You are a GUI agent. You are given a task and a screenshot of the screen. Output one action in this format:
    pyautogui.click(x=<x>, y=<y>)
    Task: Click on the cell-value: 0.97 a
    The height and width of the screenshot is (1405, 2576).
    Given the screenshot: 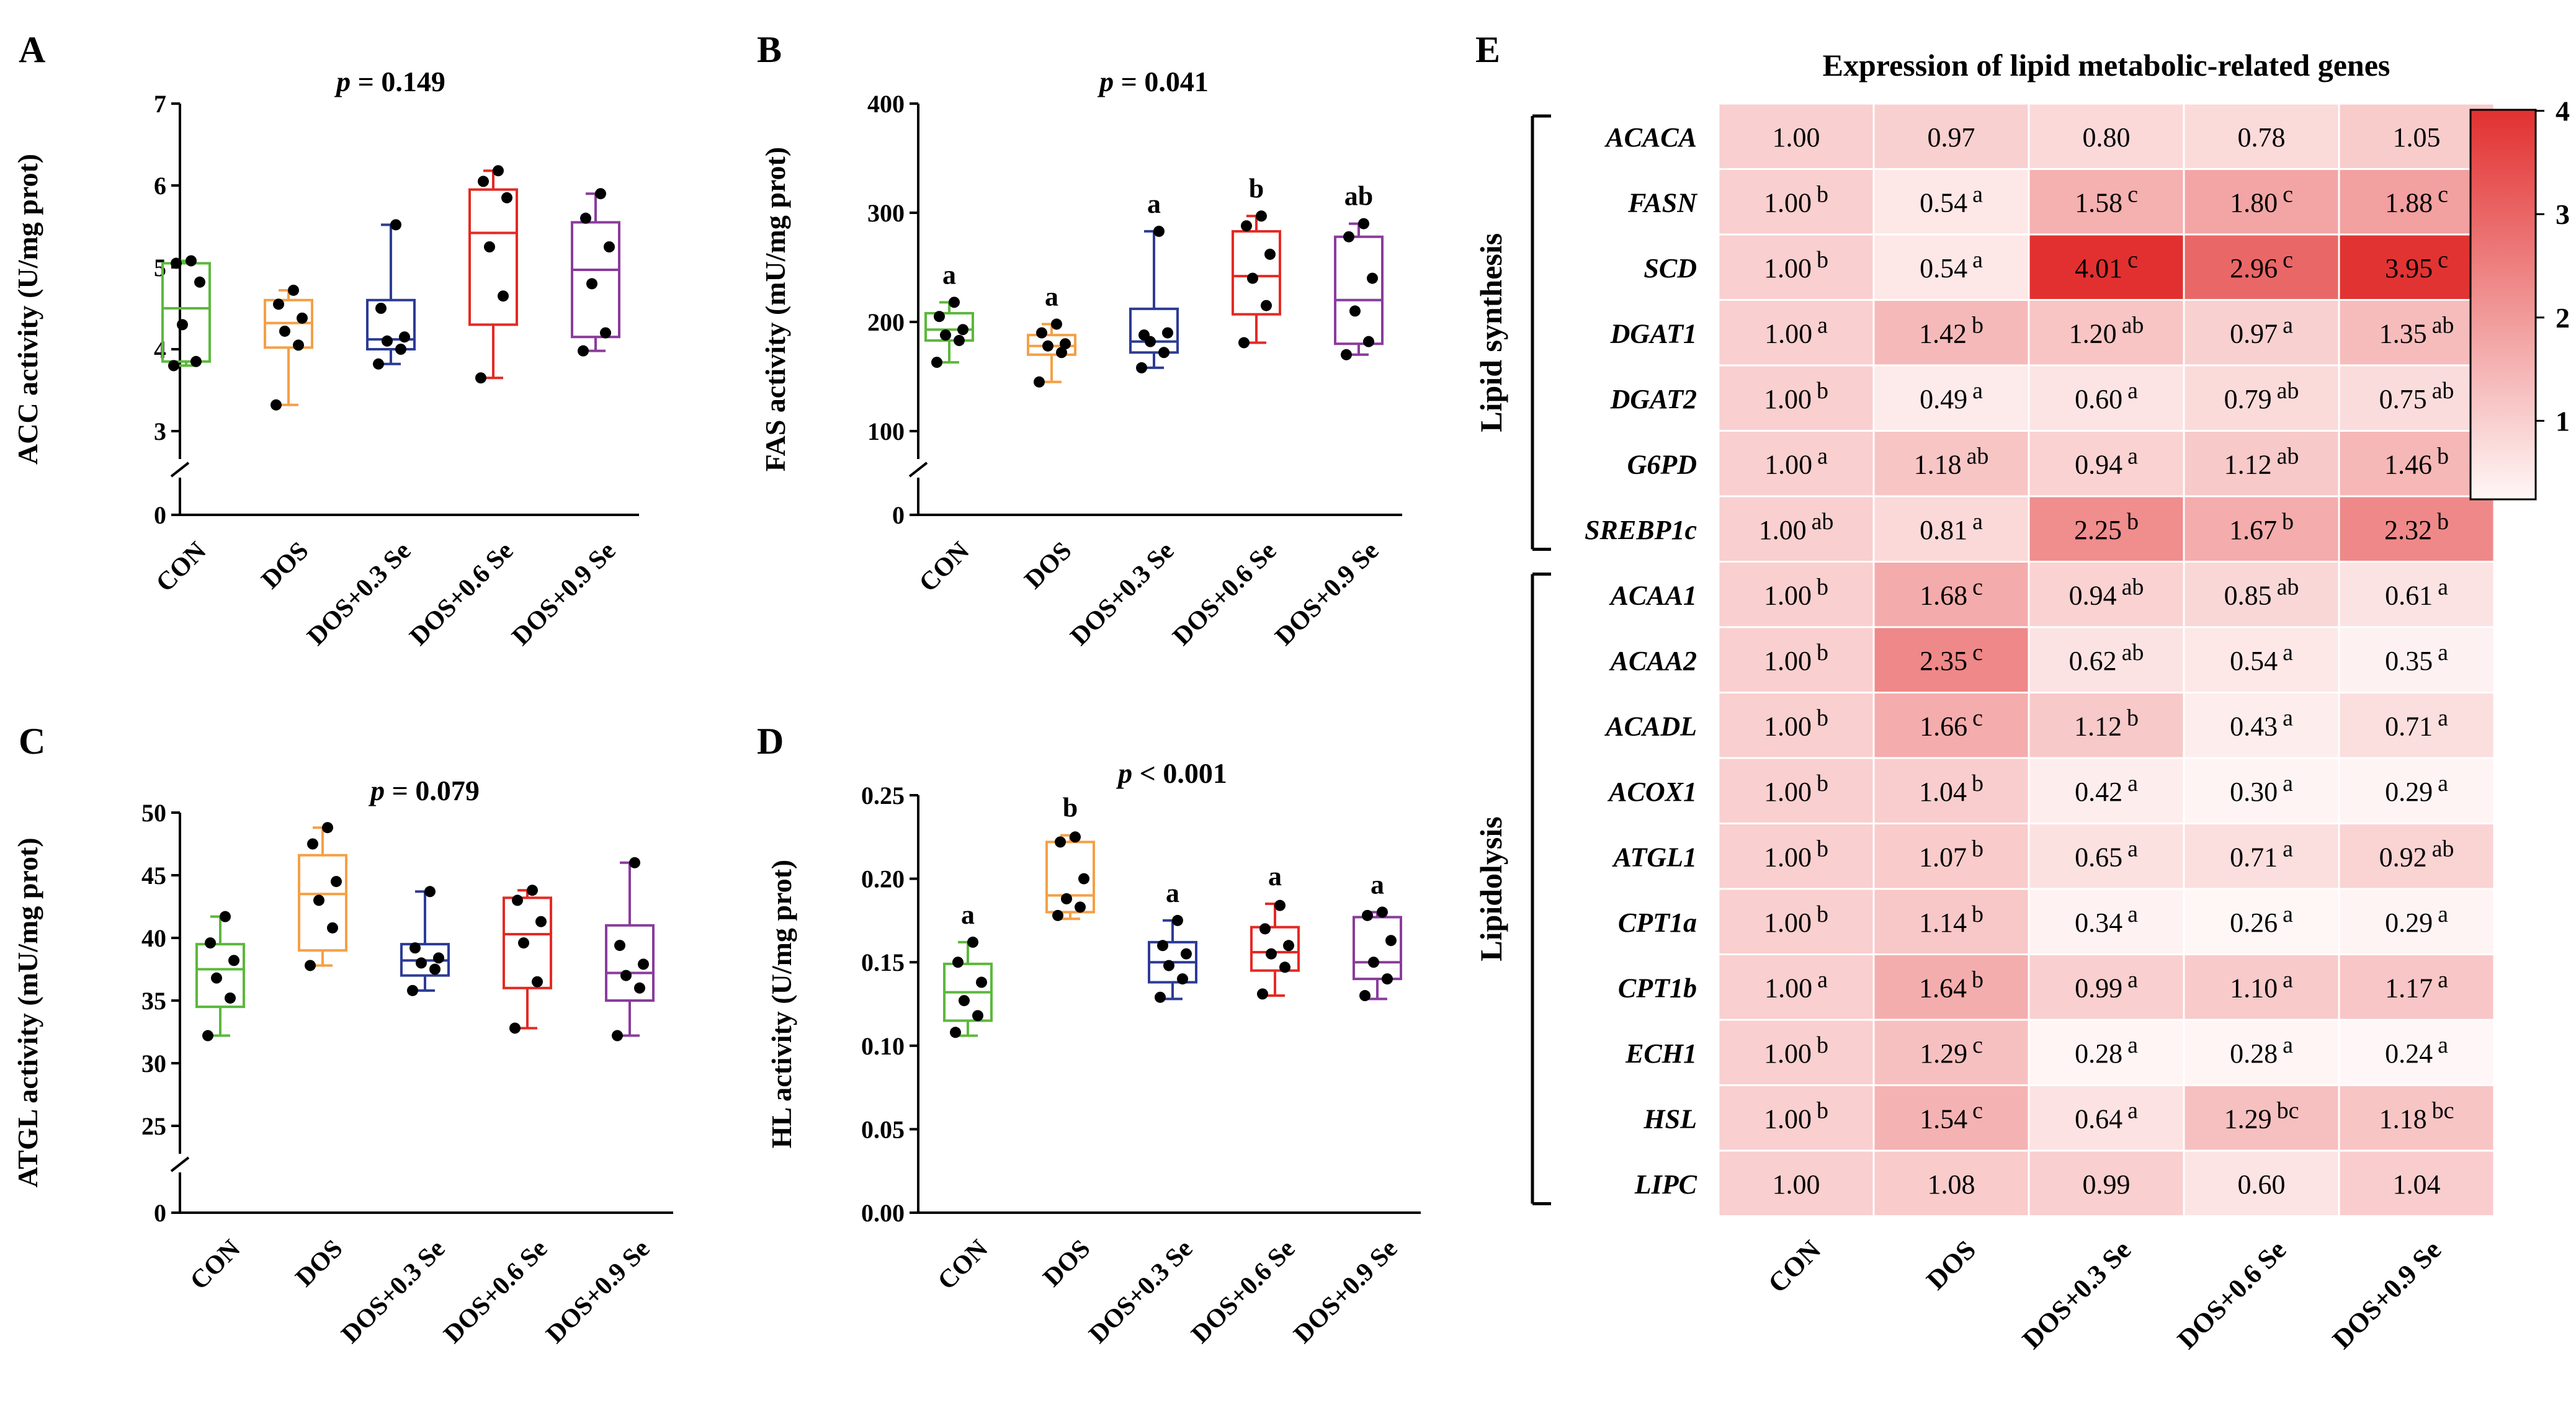 What is the action you would take?
    pyautogui.click(x=2261, y=330)
    